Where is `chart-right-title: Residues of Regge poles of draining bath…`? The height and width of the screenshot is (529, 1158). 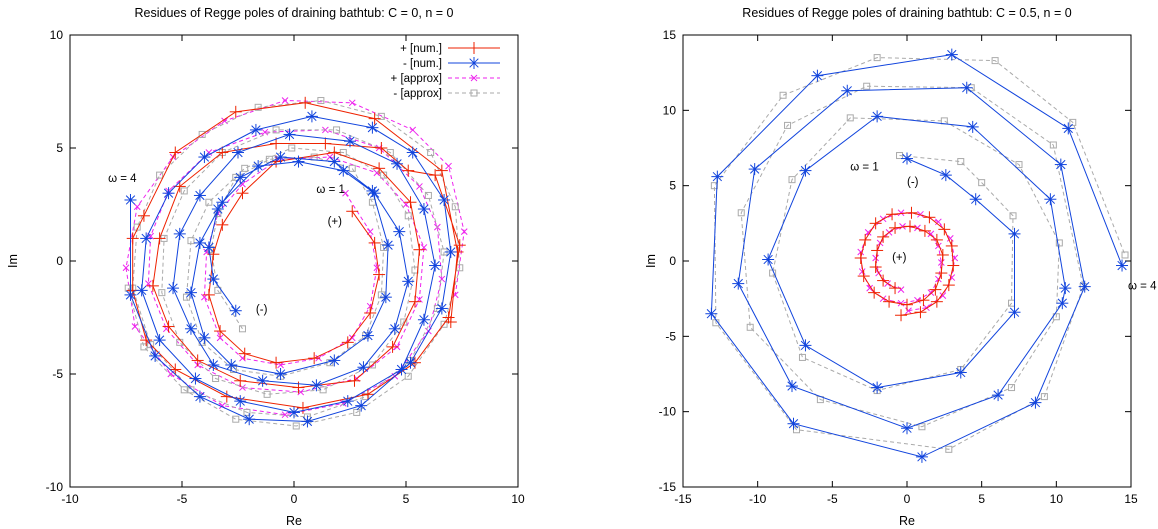
chart-right-title: Residues of Regge poles of draining bath… is located at coordinates (906, 13).